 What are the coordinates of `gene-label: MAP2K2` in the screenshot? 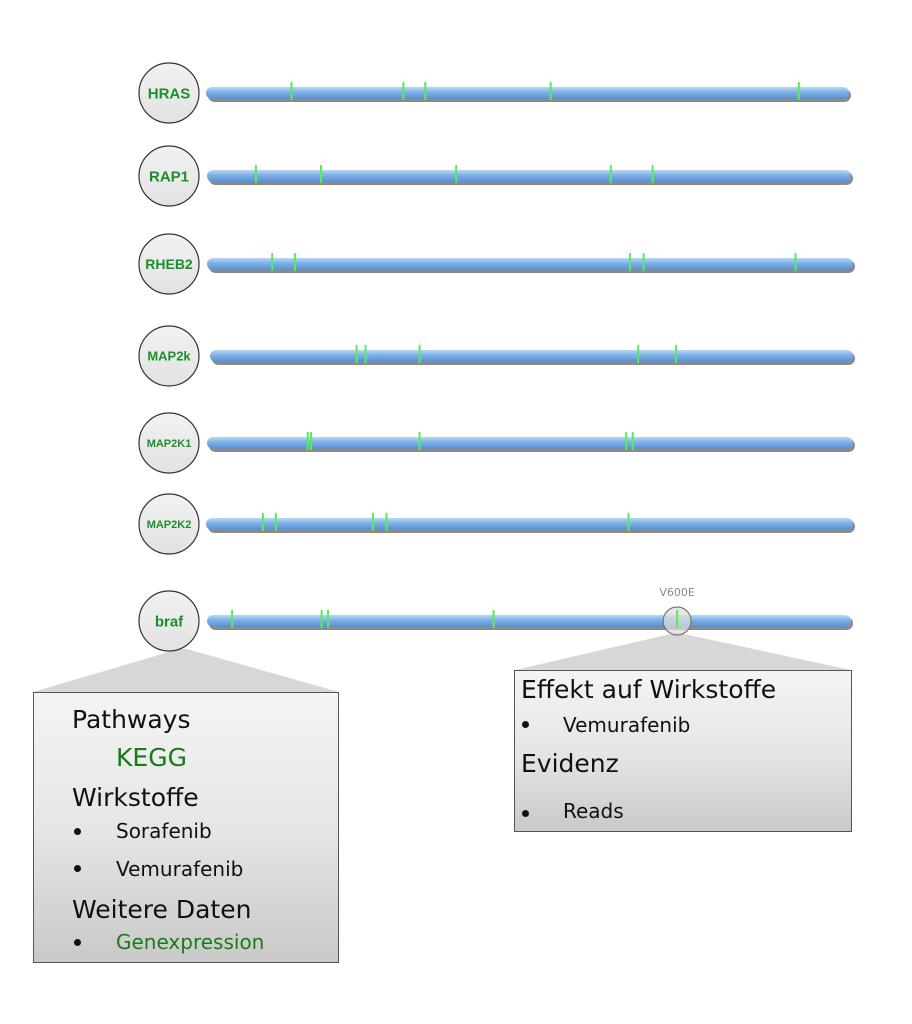 It's located at (169, 525).